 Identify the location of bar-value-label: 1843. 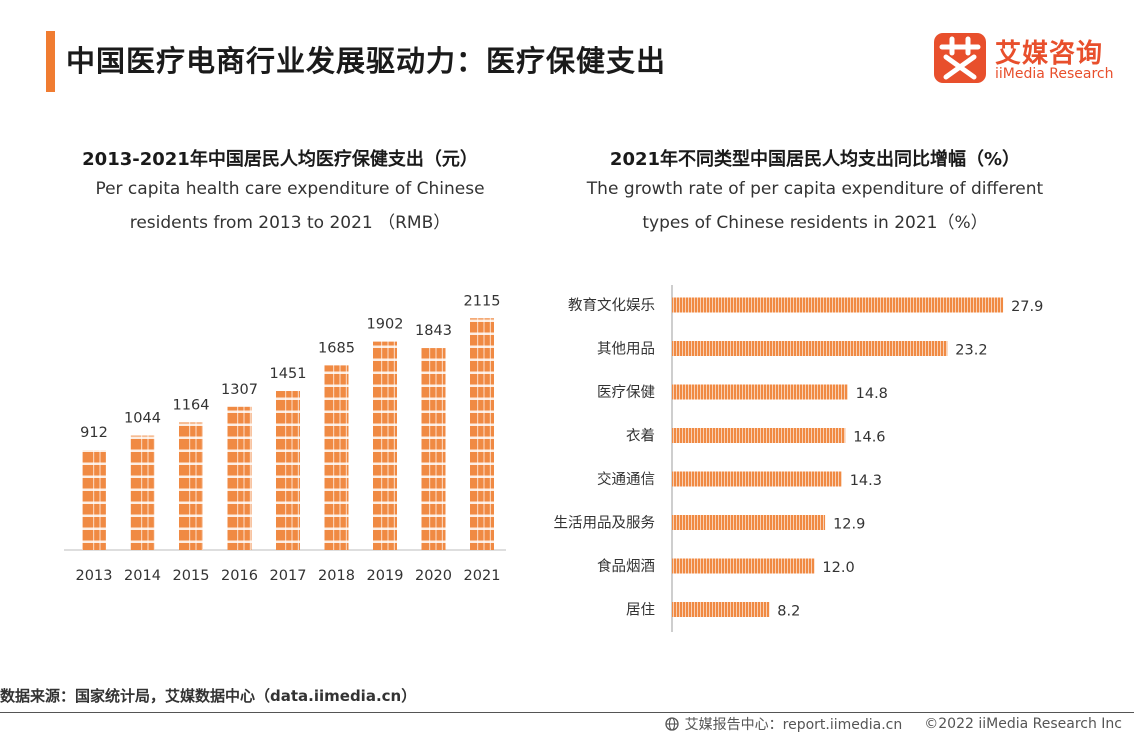
(433, 331).